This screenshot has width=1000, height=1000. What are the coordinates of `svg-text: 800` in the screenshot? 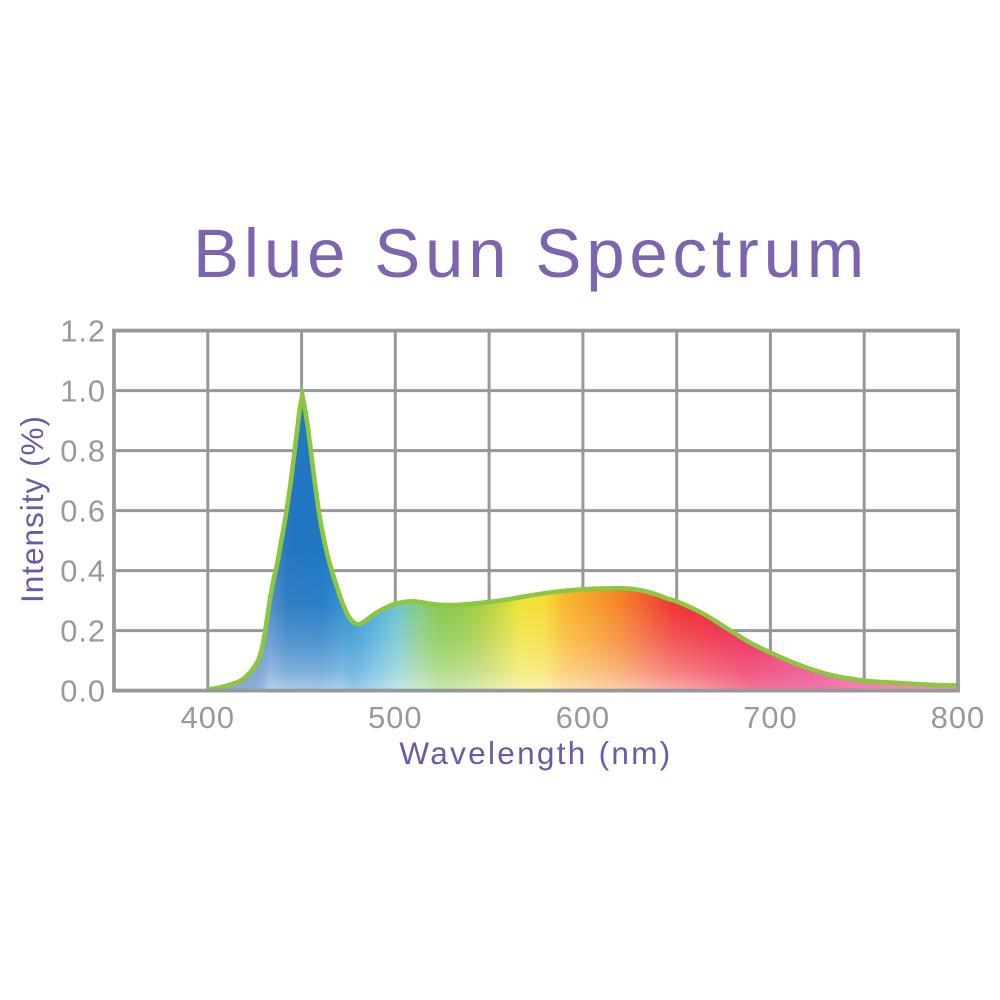 It's located at (958, 717).